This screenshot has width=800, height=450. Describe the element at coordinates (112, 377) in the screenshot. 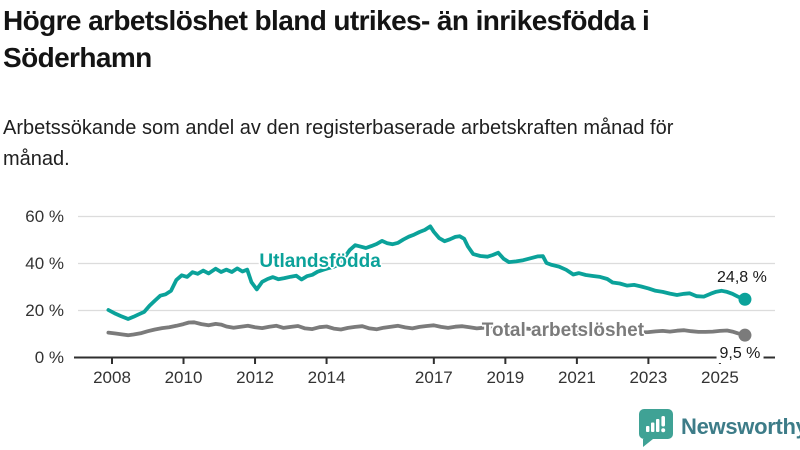

I see `x-tick-label: 2008` at that location.